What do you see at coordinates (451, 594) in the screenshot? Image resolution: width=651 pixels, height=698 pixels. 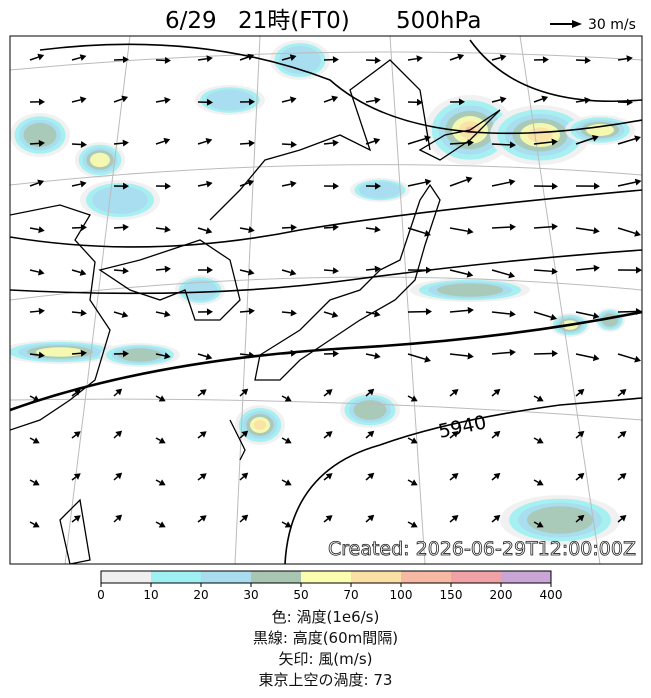 I see `colorbar-tick-label: 150` at bounding box center [451, 594].